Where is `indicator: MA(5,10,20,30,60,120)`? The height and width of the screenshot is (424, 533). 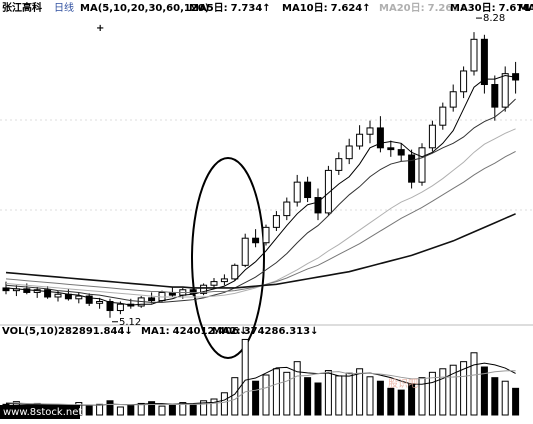
indicator: MA(5,10,20,30,60,120) is located at coordinates (144, 8).